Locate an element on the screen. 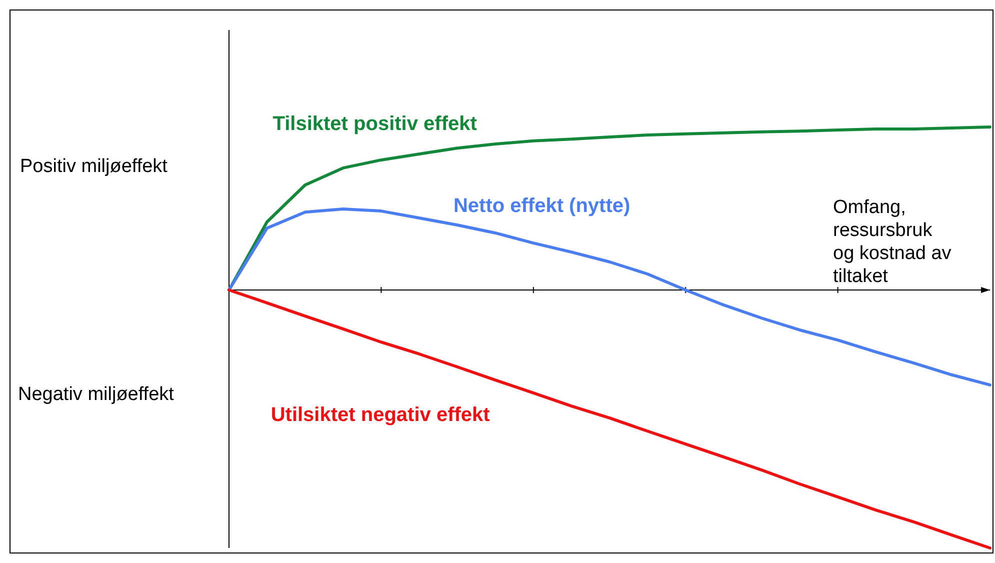 The width and height of the screenshot is (995, 563). series-label: Utilsiktet negativ effekt is located at coordinates (380, 415).